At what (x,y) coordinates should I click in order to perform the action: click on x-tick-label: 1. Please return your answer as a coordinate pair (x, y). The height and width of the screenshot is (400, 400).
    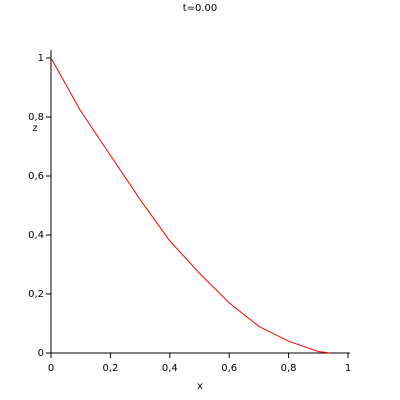
    Looking at the image, I should click on (348, 368).